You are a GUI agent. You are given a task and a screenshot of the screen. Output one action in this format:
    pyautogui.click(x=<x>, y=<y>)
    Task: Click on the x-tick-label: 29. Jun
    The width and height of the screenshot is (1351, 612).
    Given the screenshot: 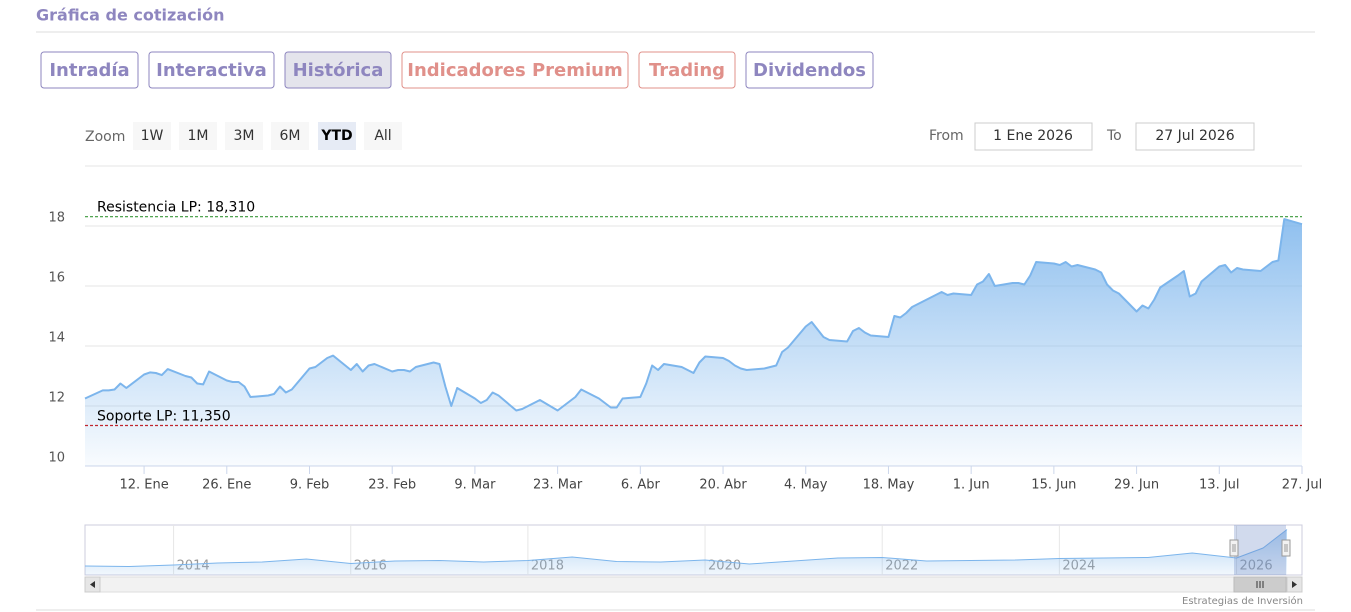 What is the action you would take?
    pyautogui.click(x=1136, y=485)
    